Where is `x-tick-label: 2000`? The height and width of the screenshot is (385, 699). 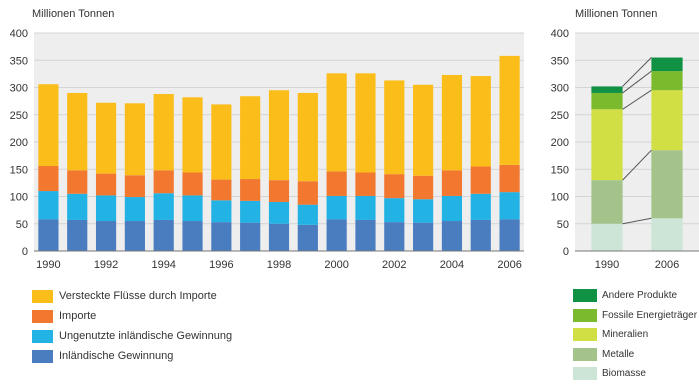 x-tick-label: 2000 is located at coordinates (336, 265).